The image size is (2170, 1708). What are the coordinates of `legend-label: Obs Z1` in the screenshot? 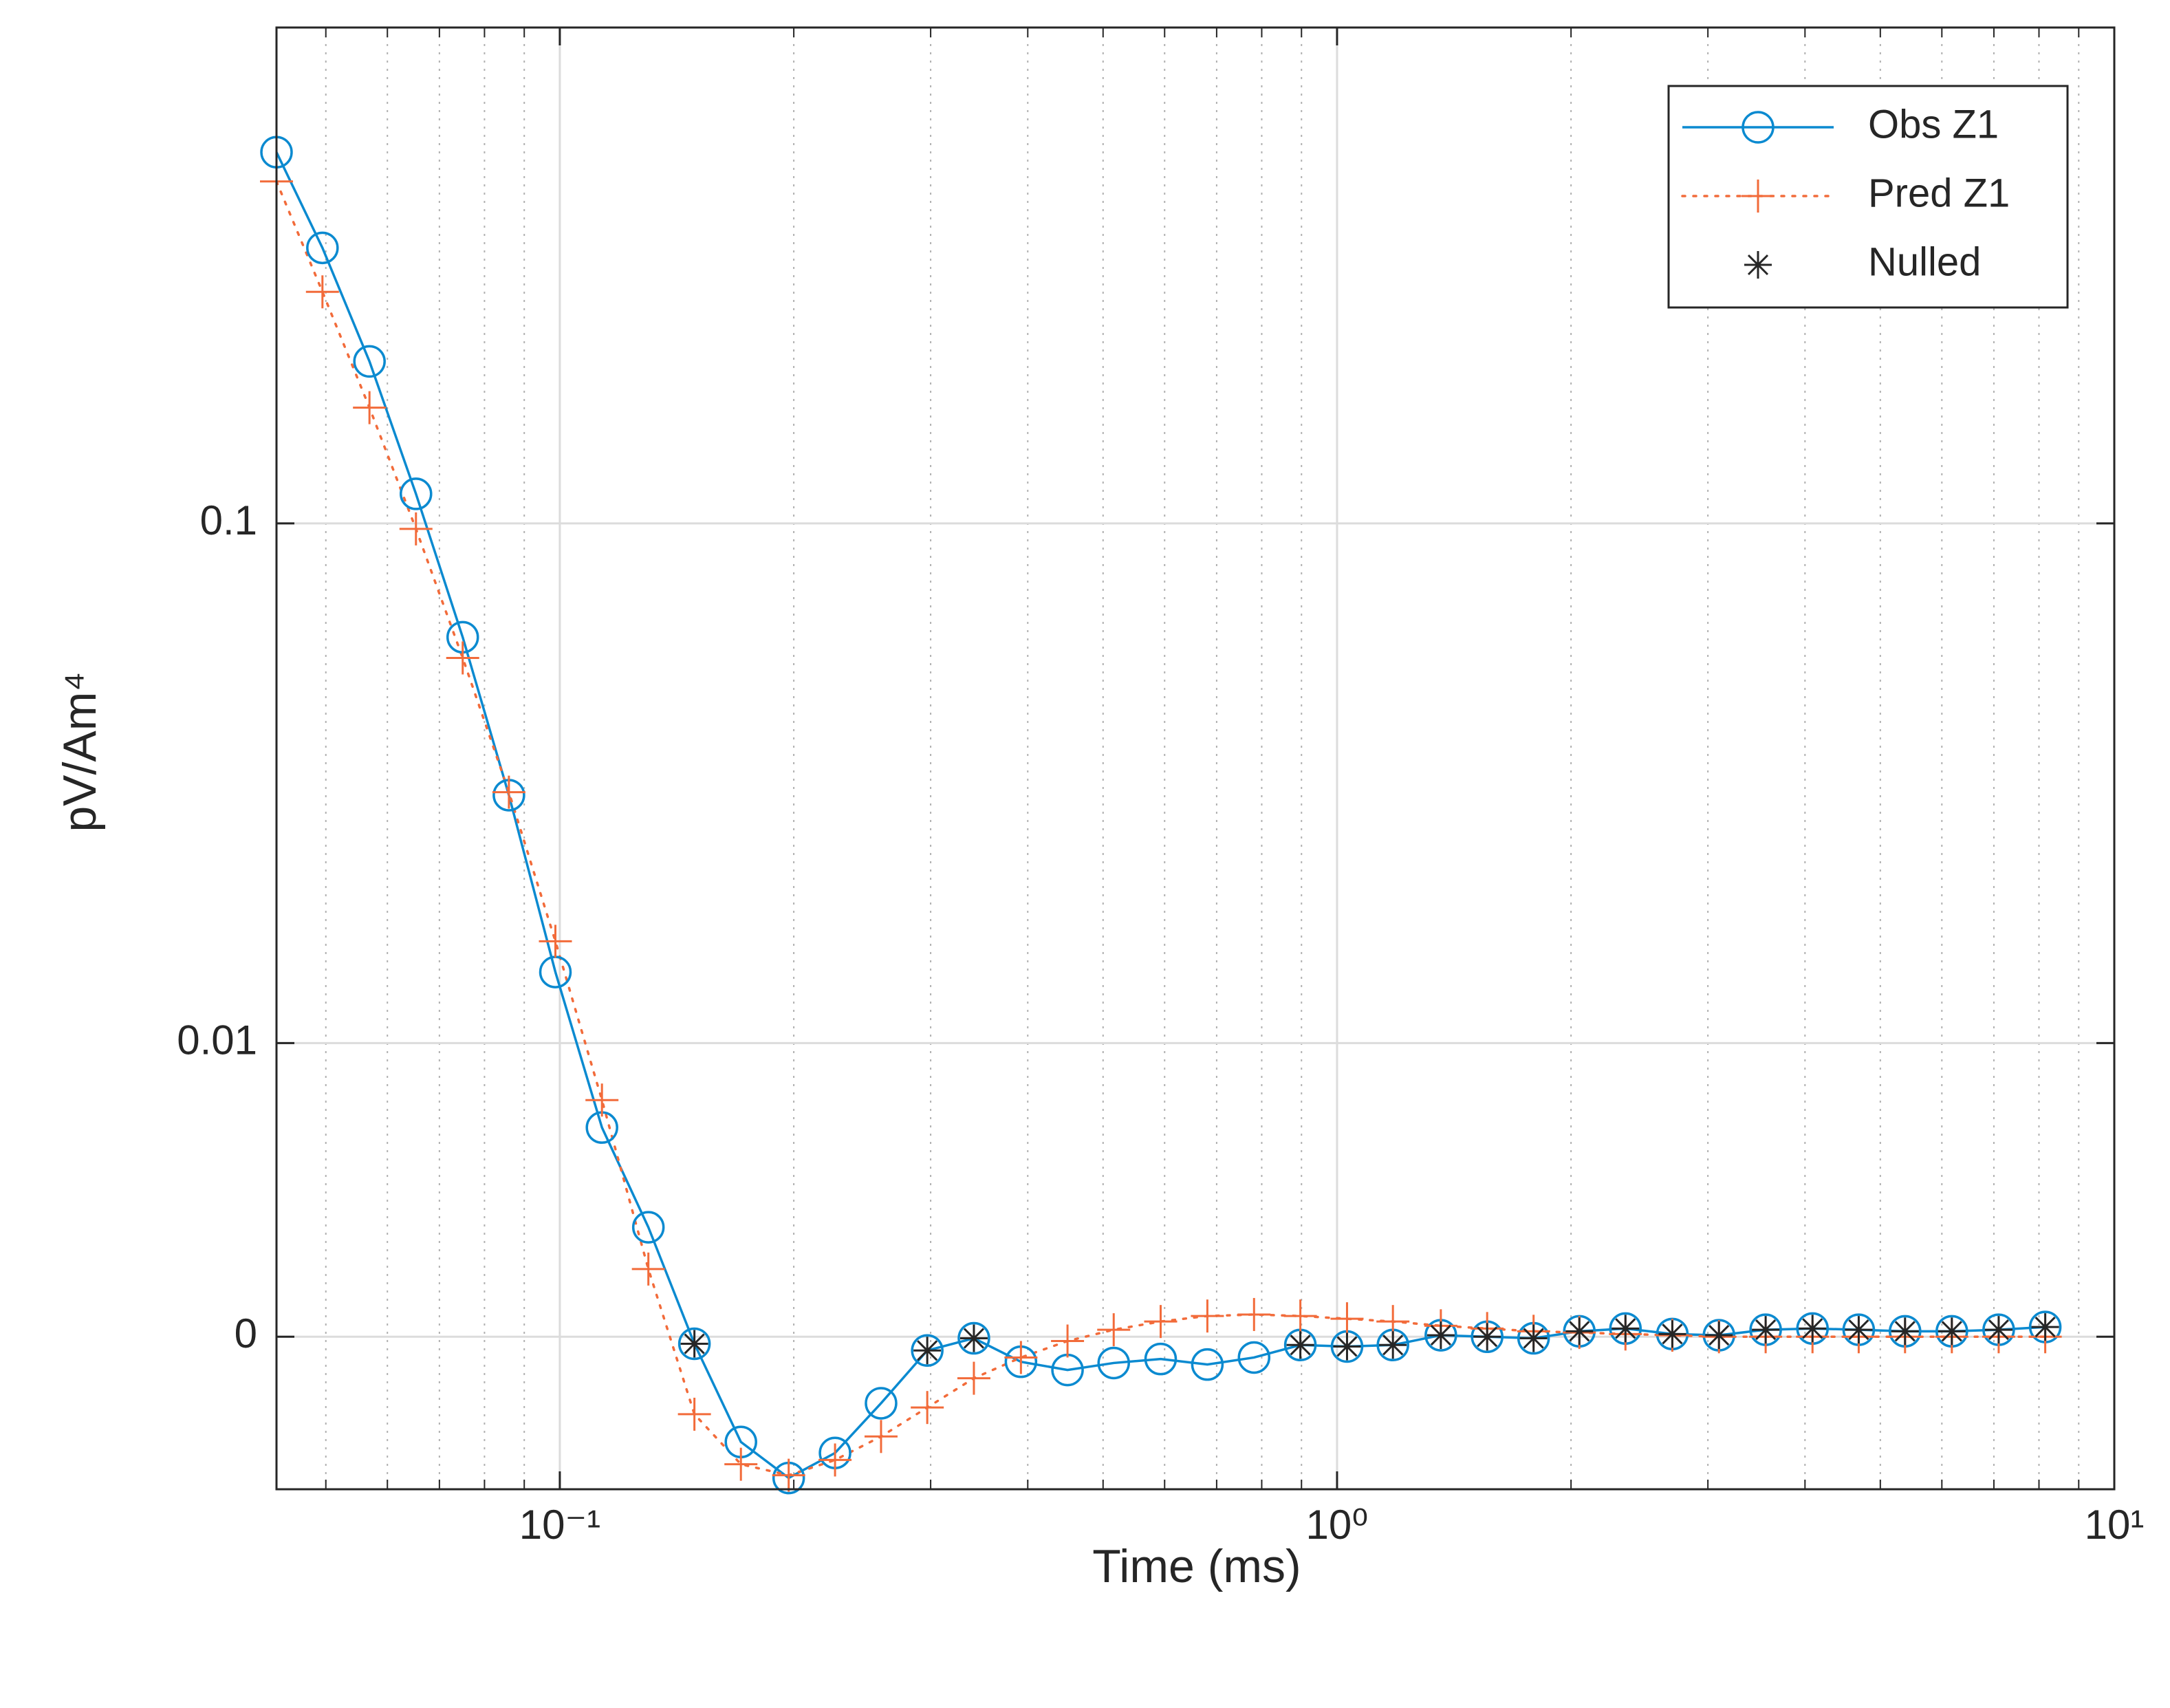 It's located at (1933, 124).